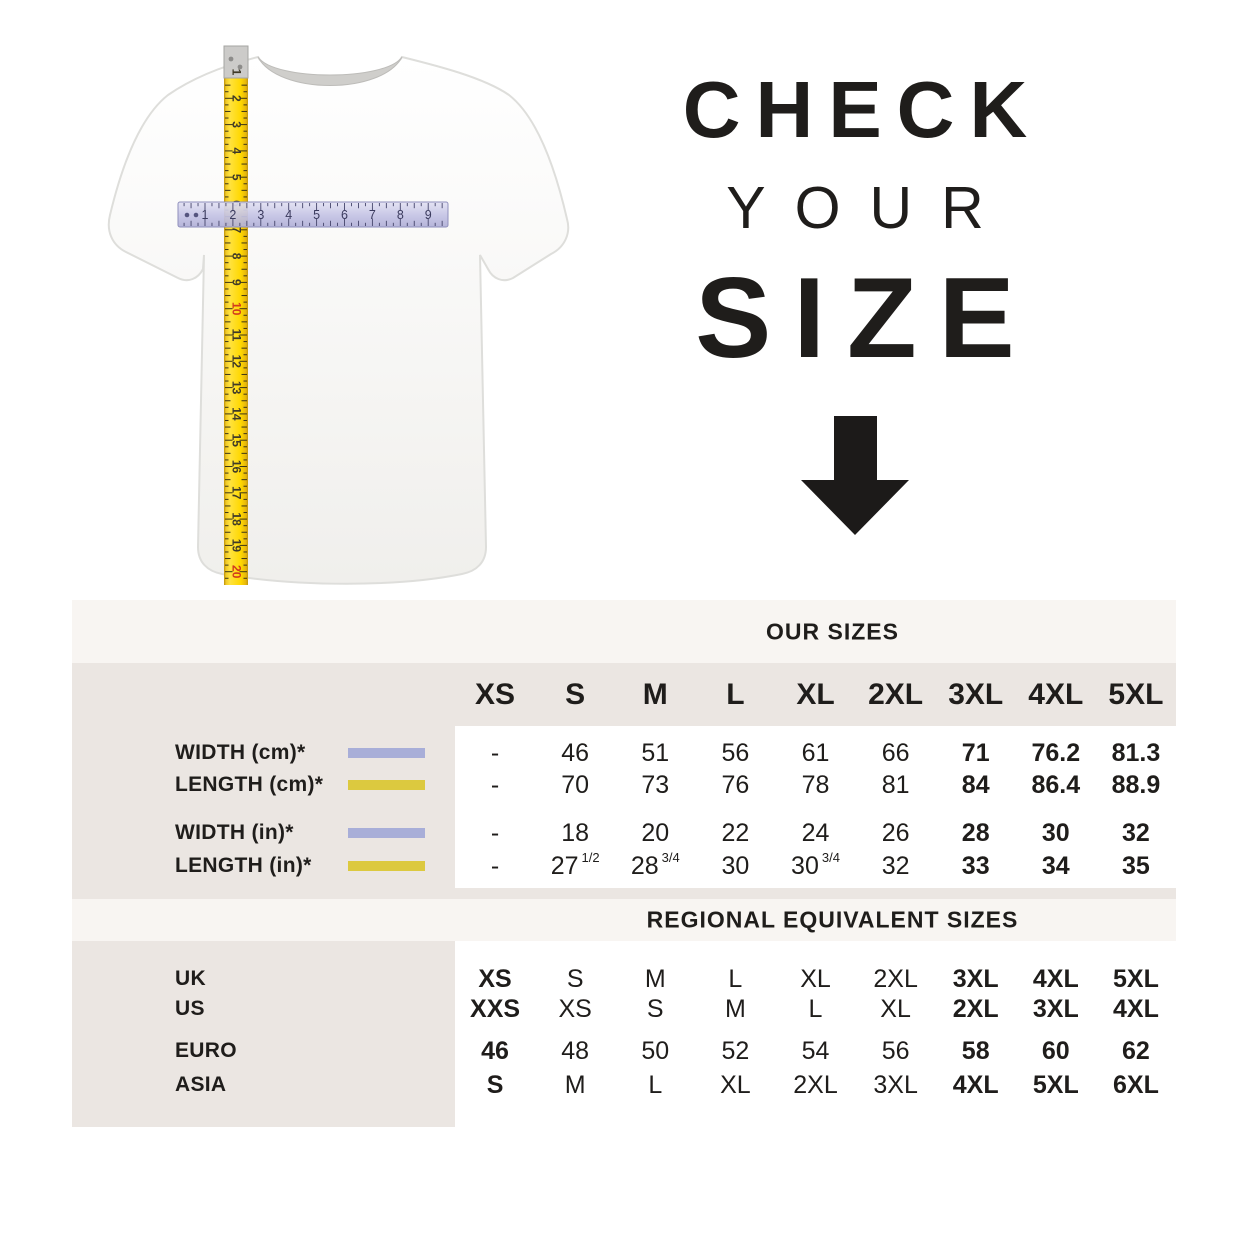 Image resolution: width=1251 pixels, height=1251 pixels. I want to click on size-cell: 46, so click(495, 1050).